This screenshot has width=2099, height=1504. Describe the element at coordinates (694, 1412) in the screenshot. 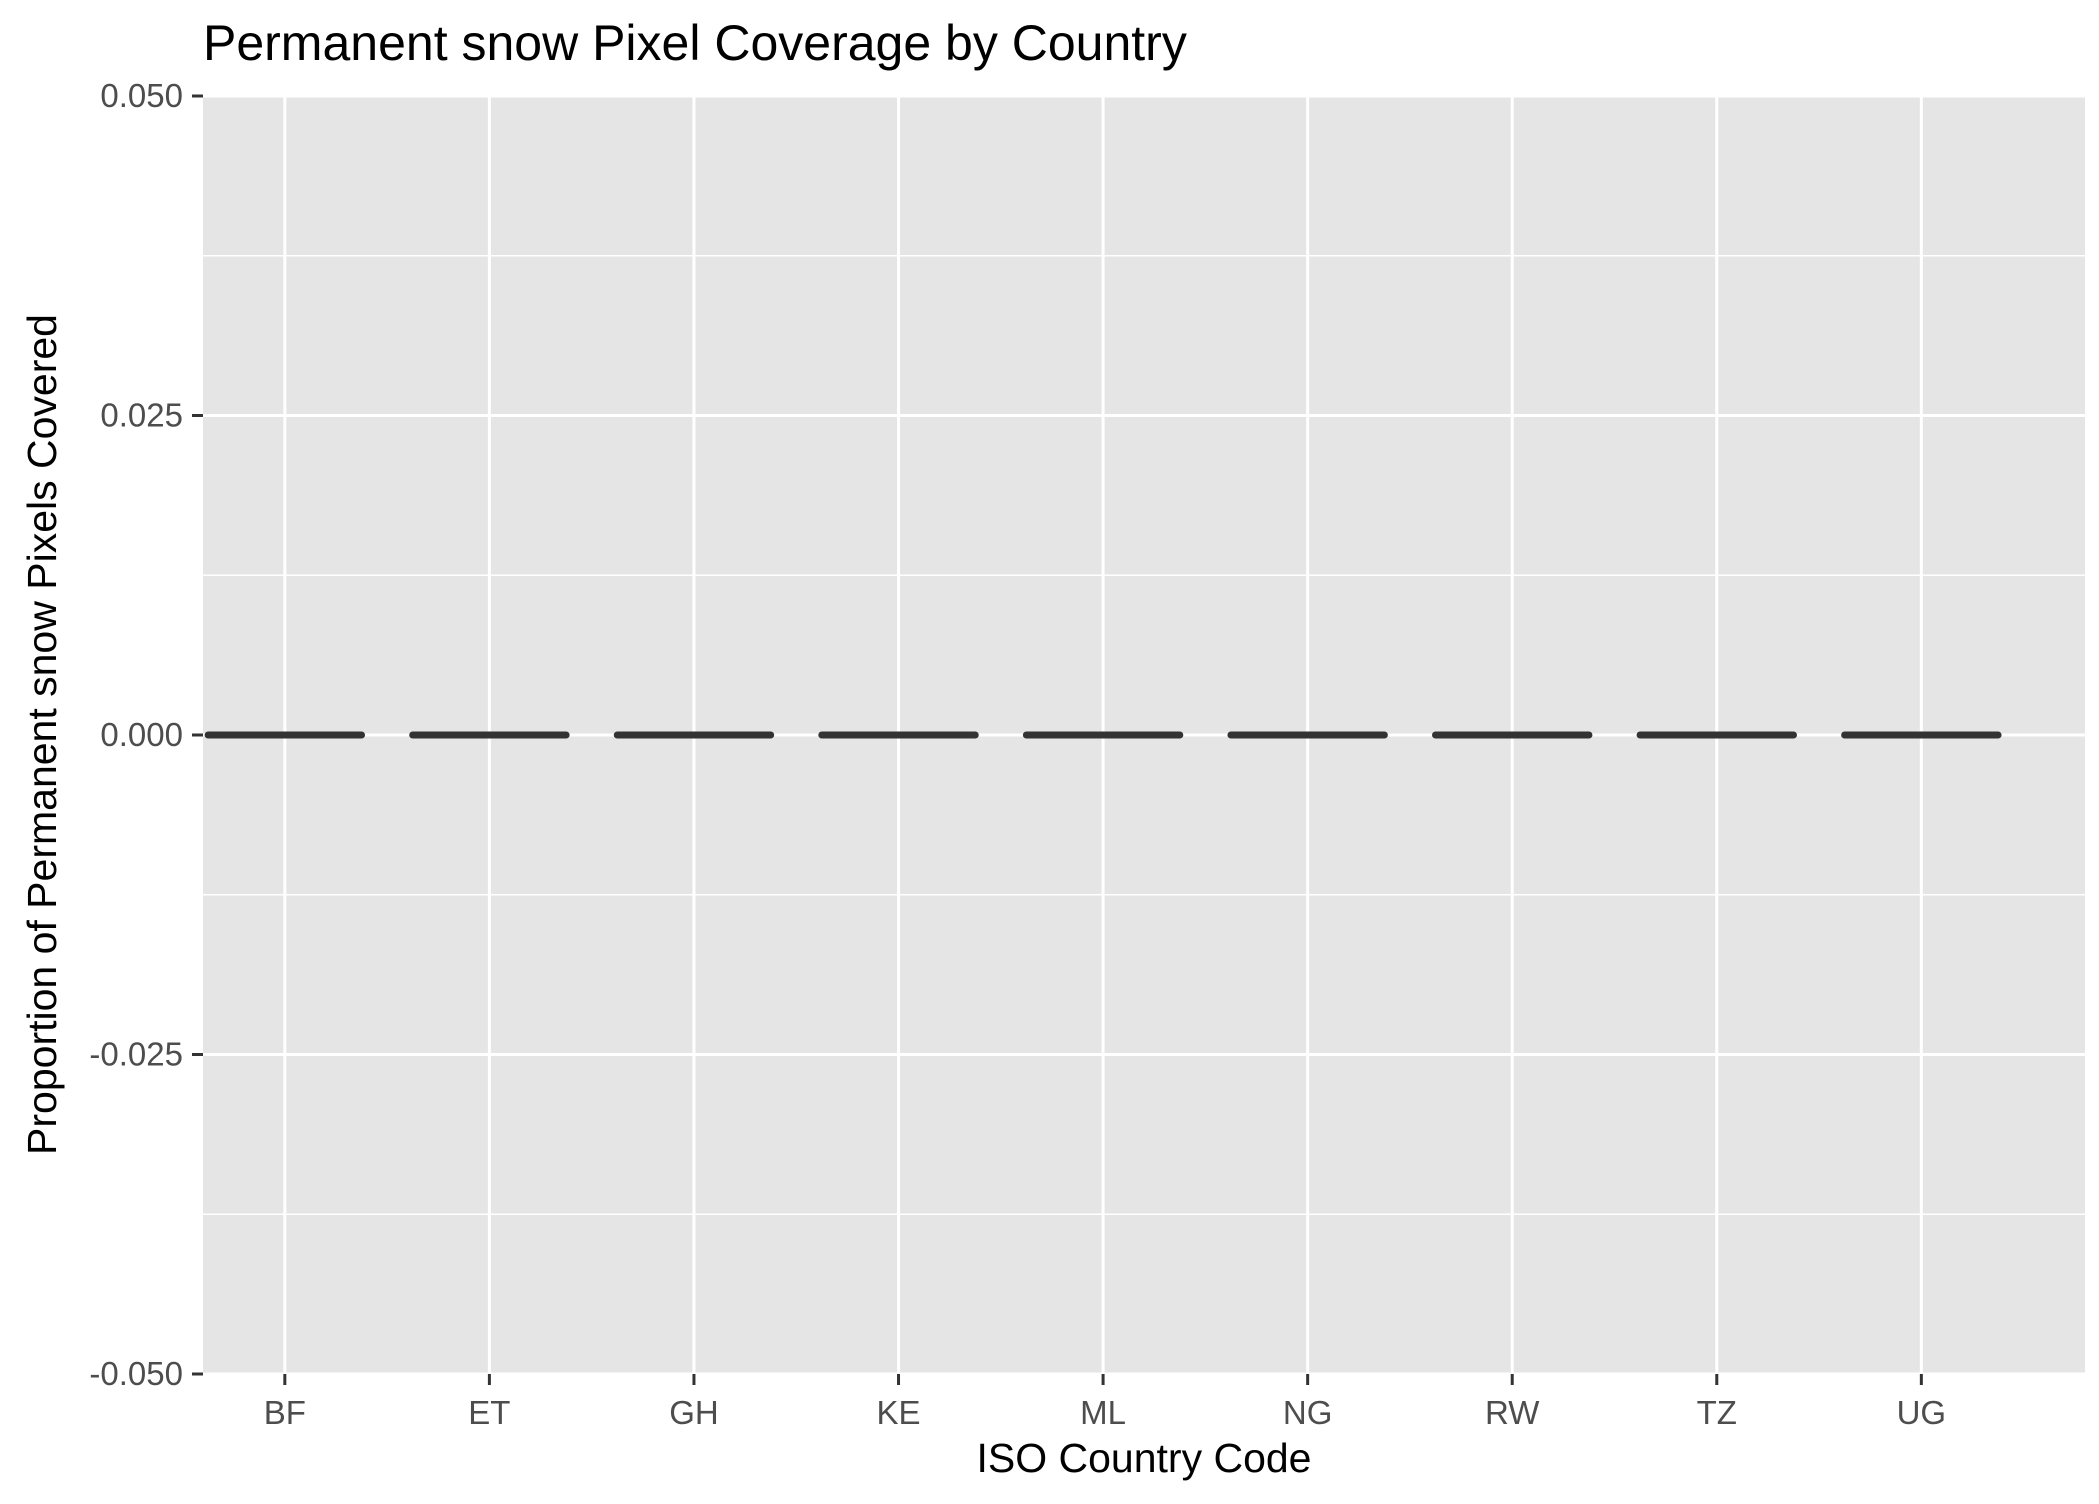

I see `x-tick-label: GH` at that location.